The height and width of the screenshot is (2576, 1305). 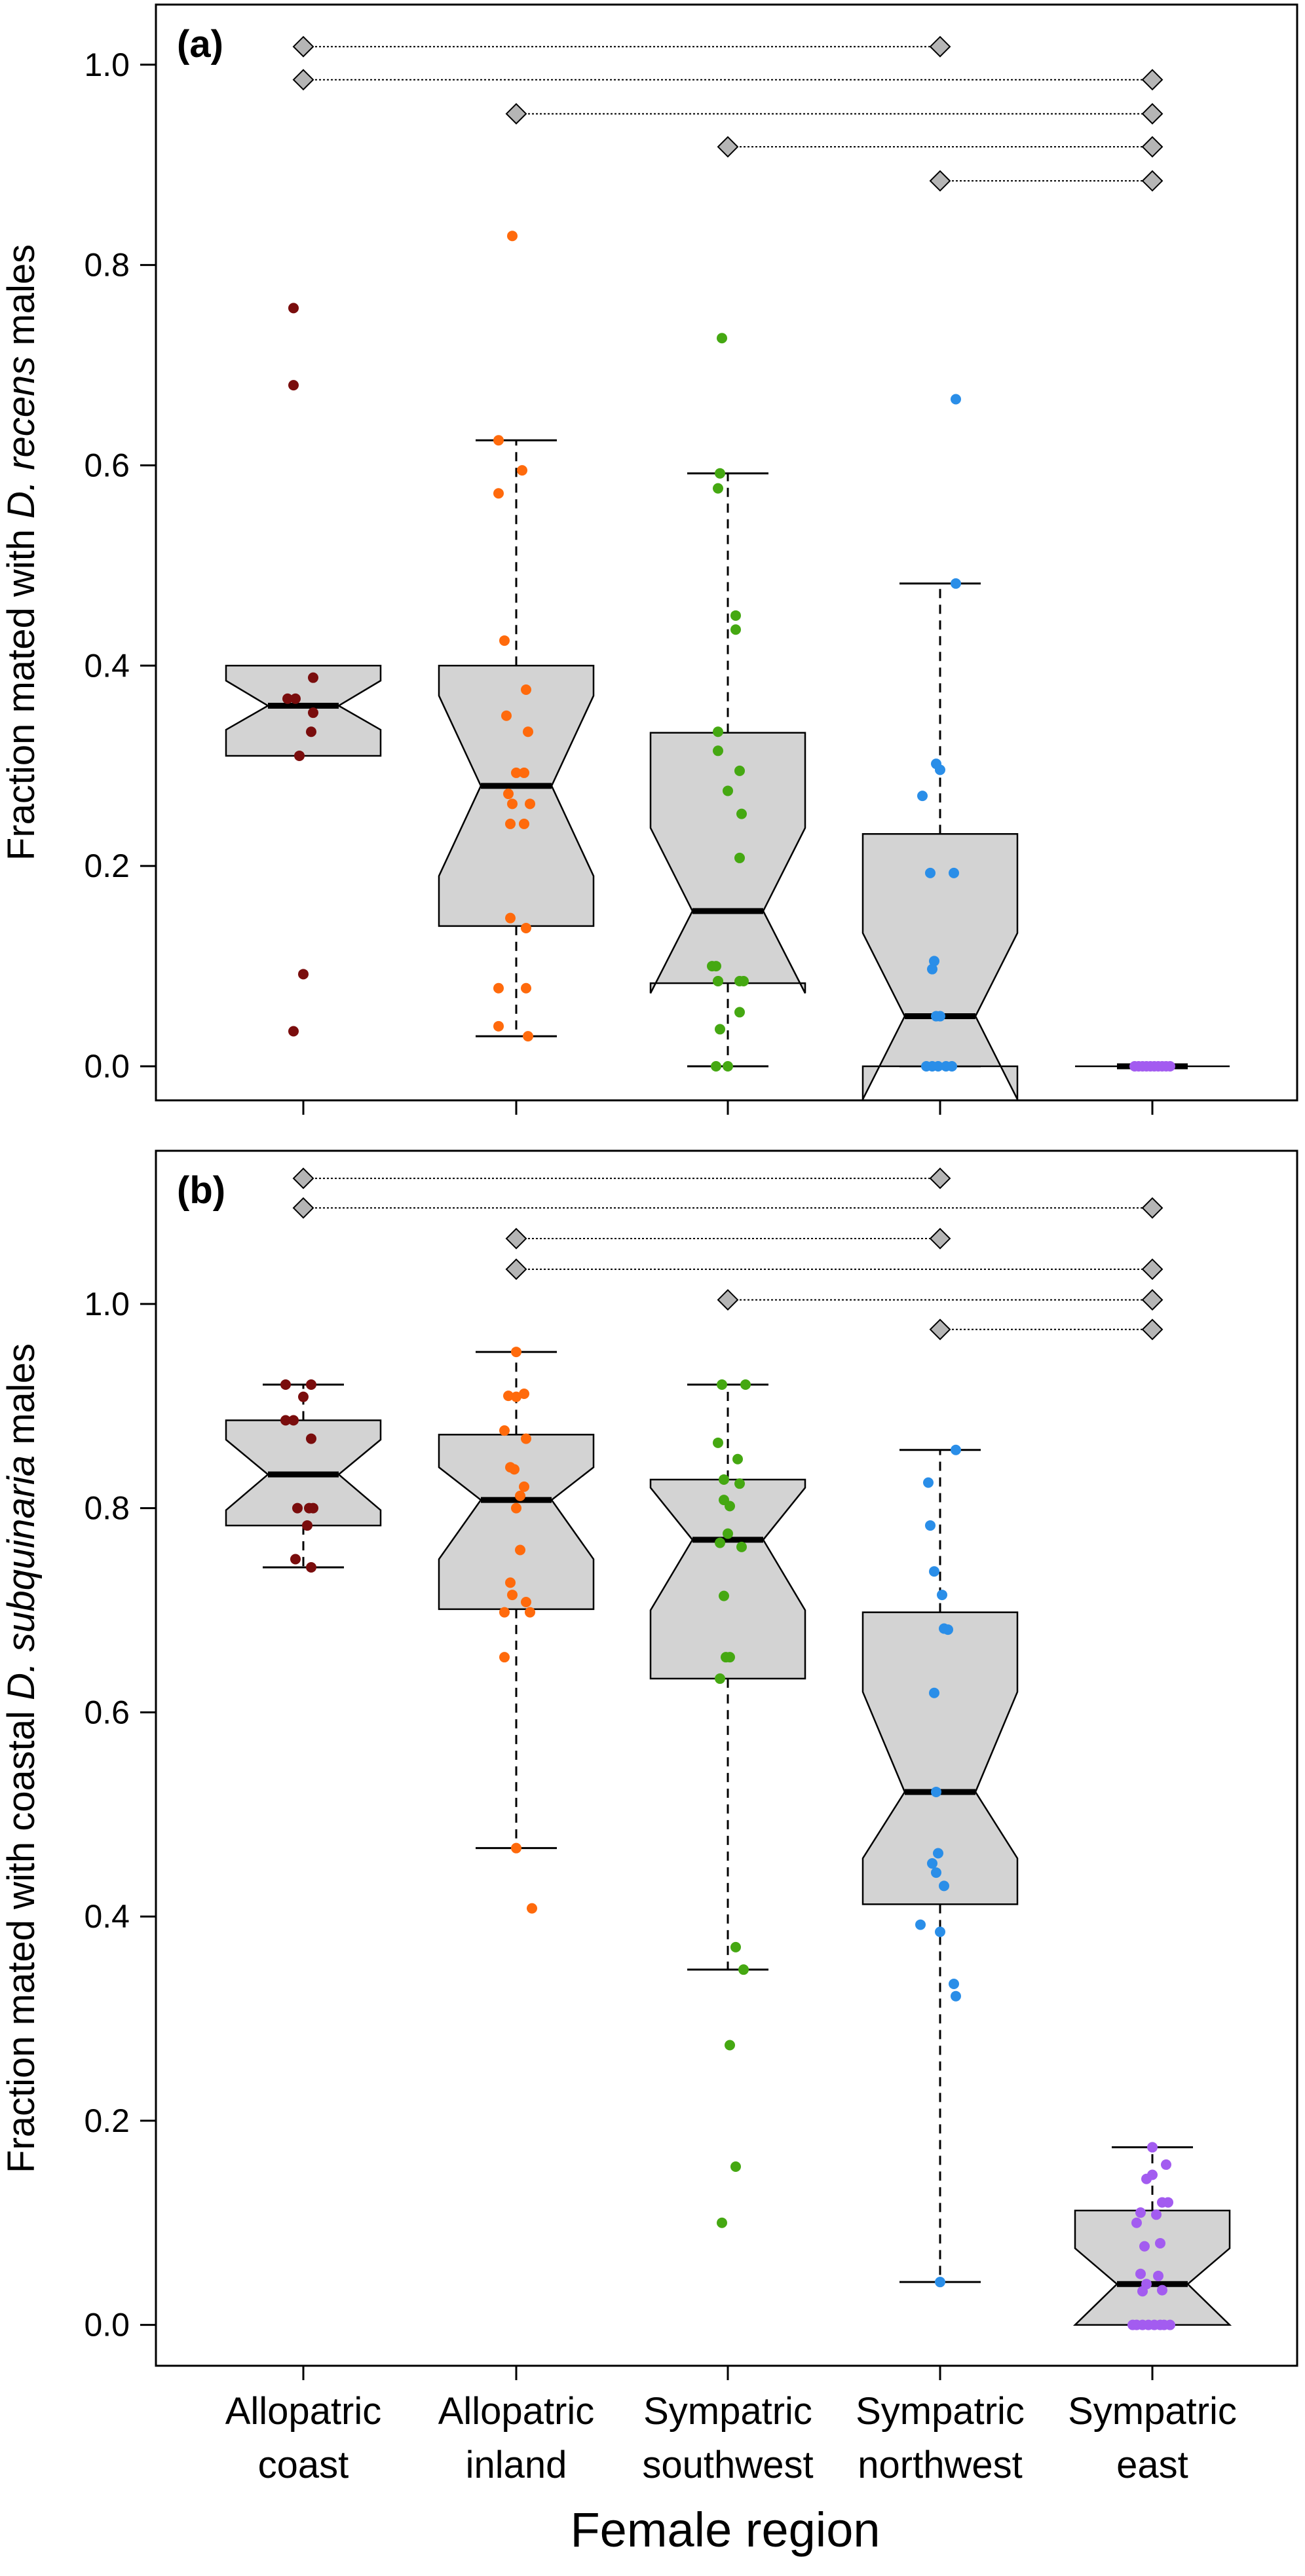 I want to click on y-tick-label: 0.4, so click(x=107, y=665).